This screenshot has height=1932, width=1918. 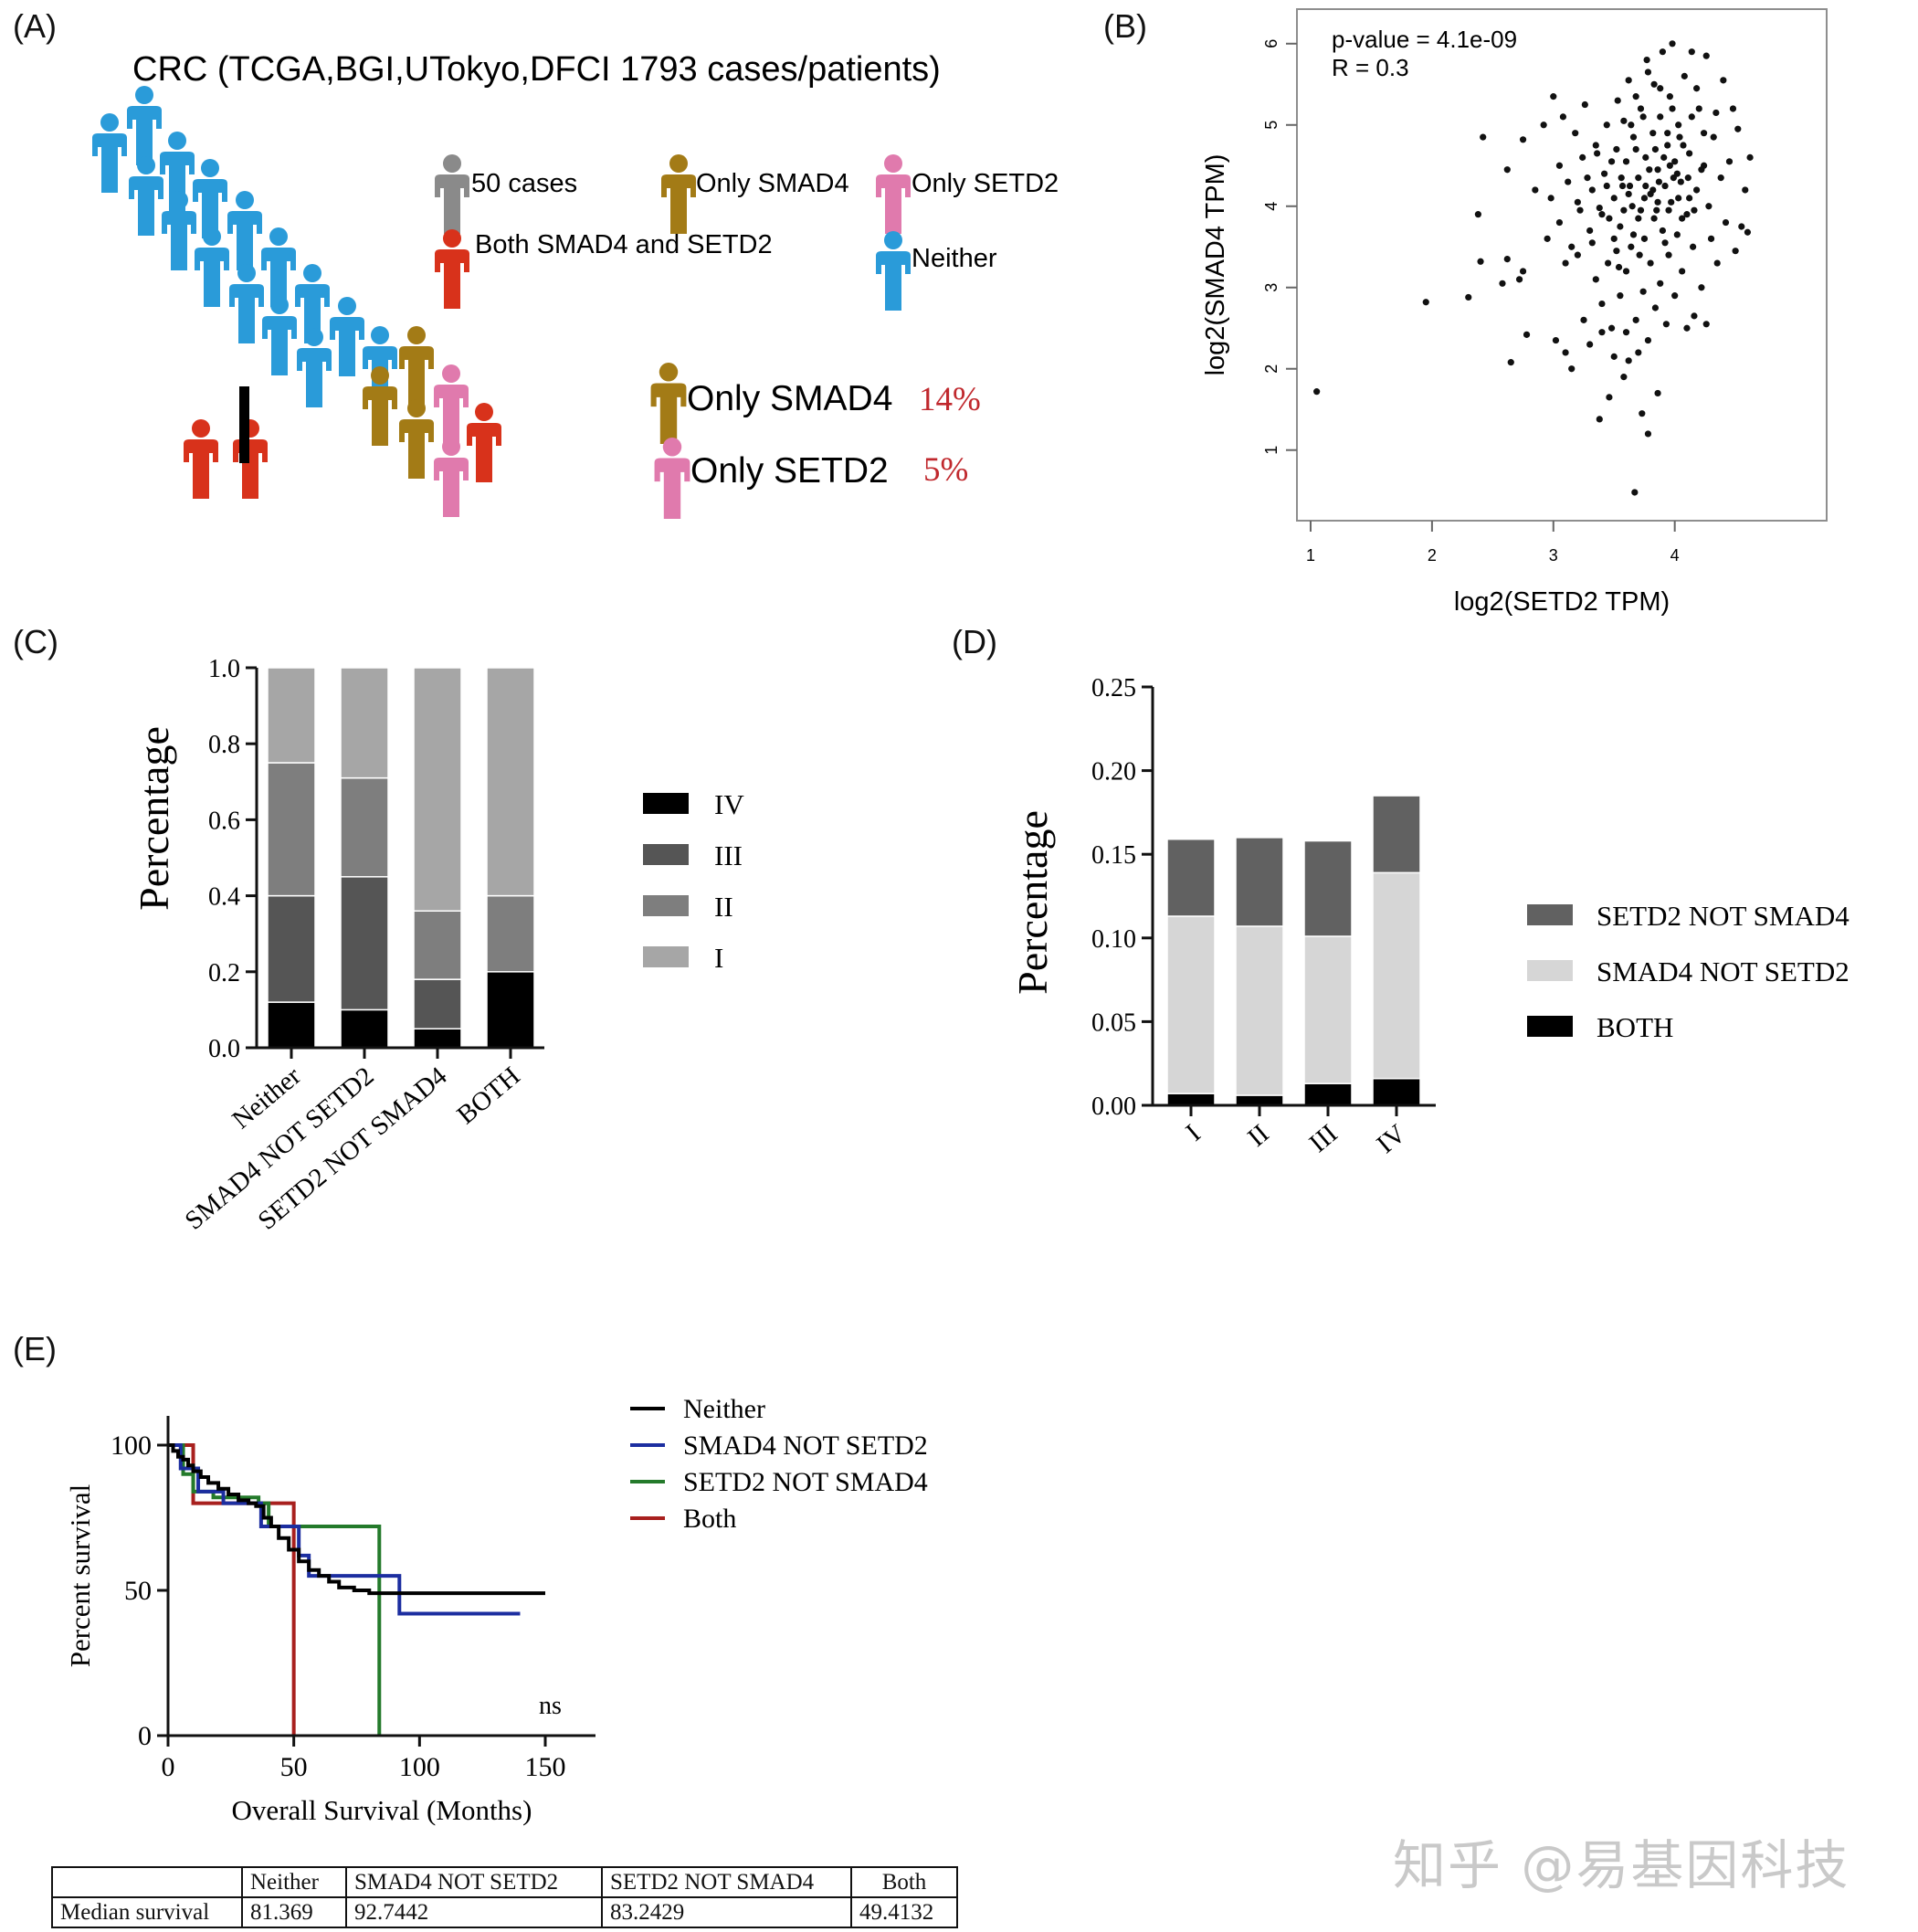 What do you see at coordinates (1194, 1133) in the screenshot?
I see `x-tick-label: I` at bounding box center [1194, 1133].